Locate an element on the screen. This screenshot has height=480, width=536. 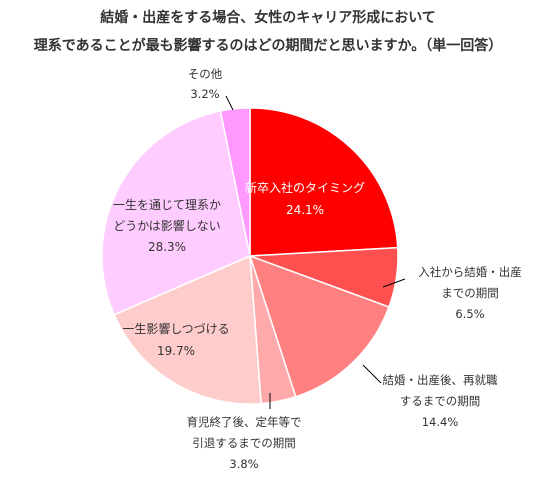
slice-value-5: 19.7% is located at coordinates (176, 351).